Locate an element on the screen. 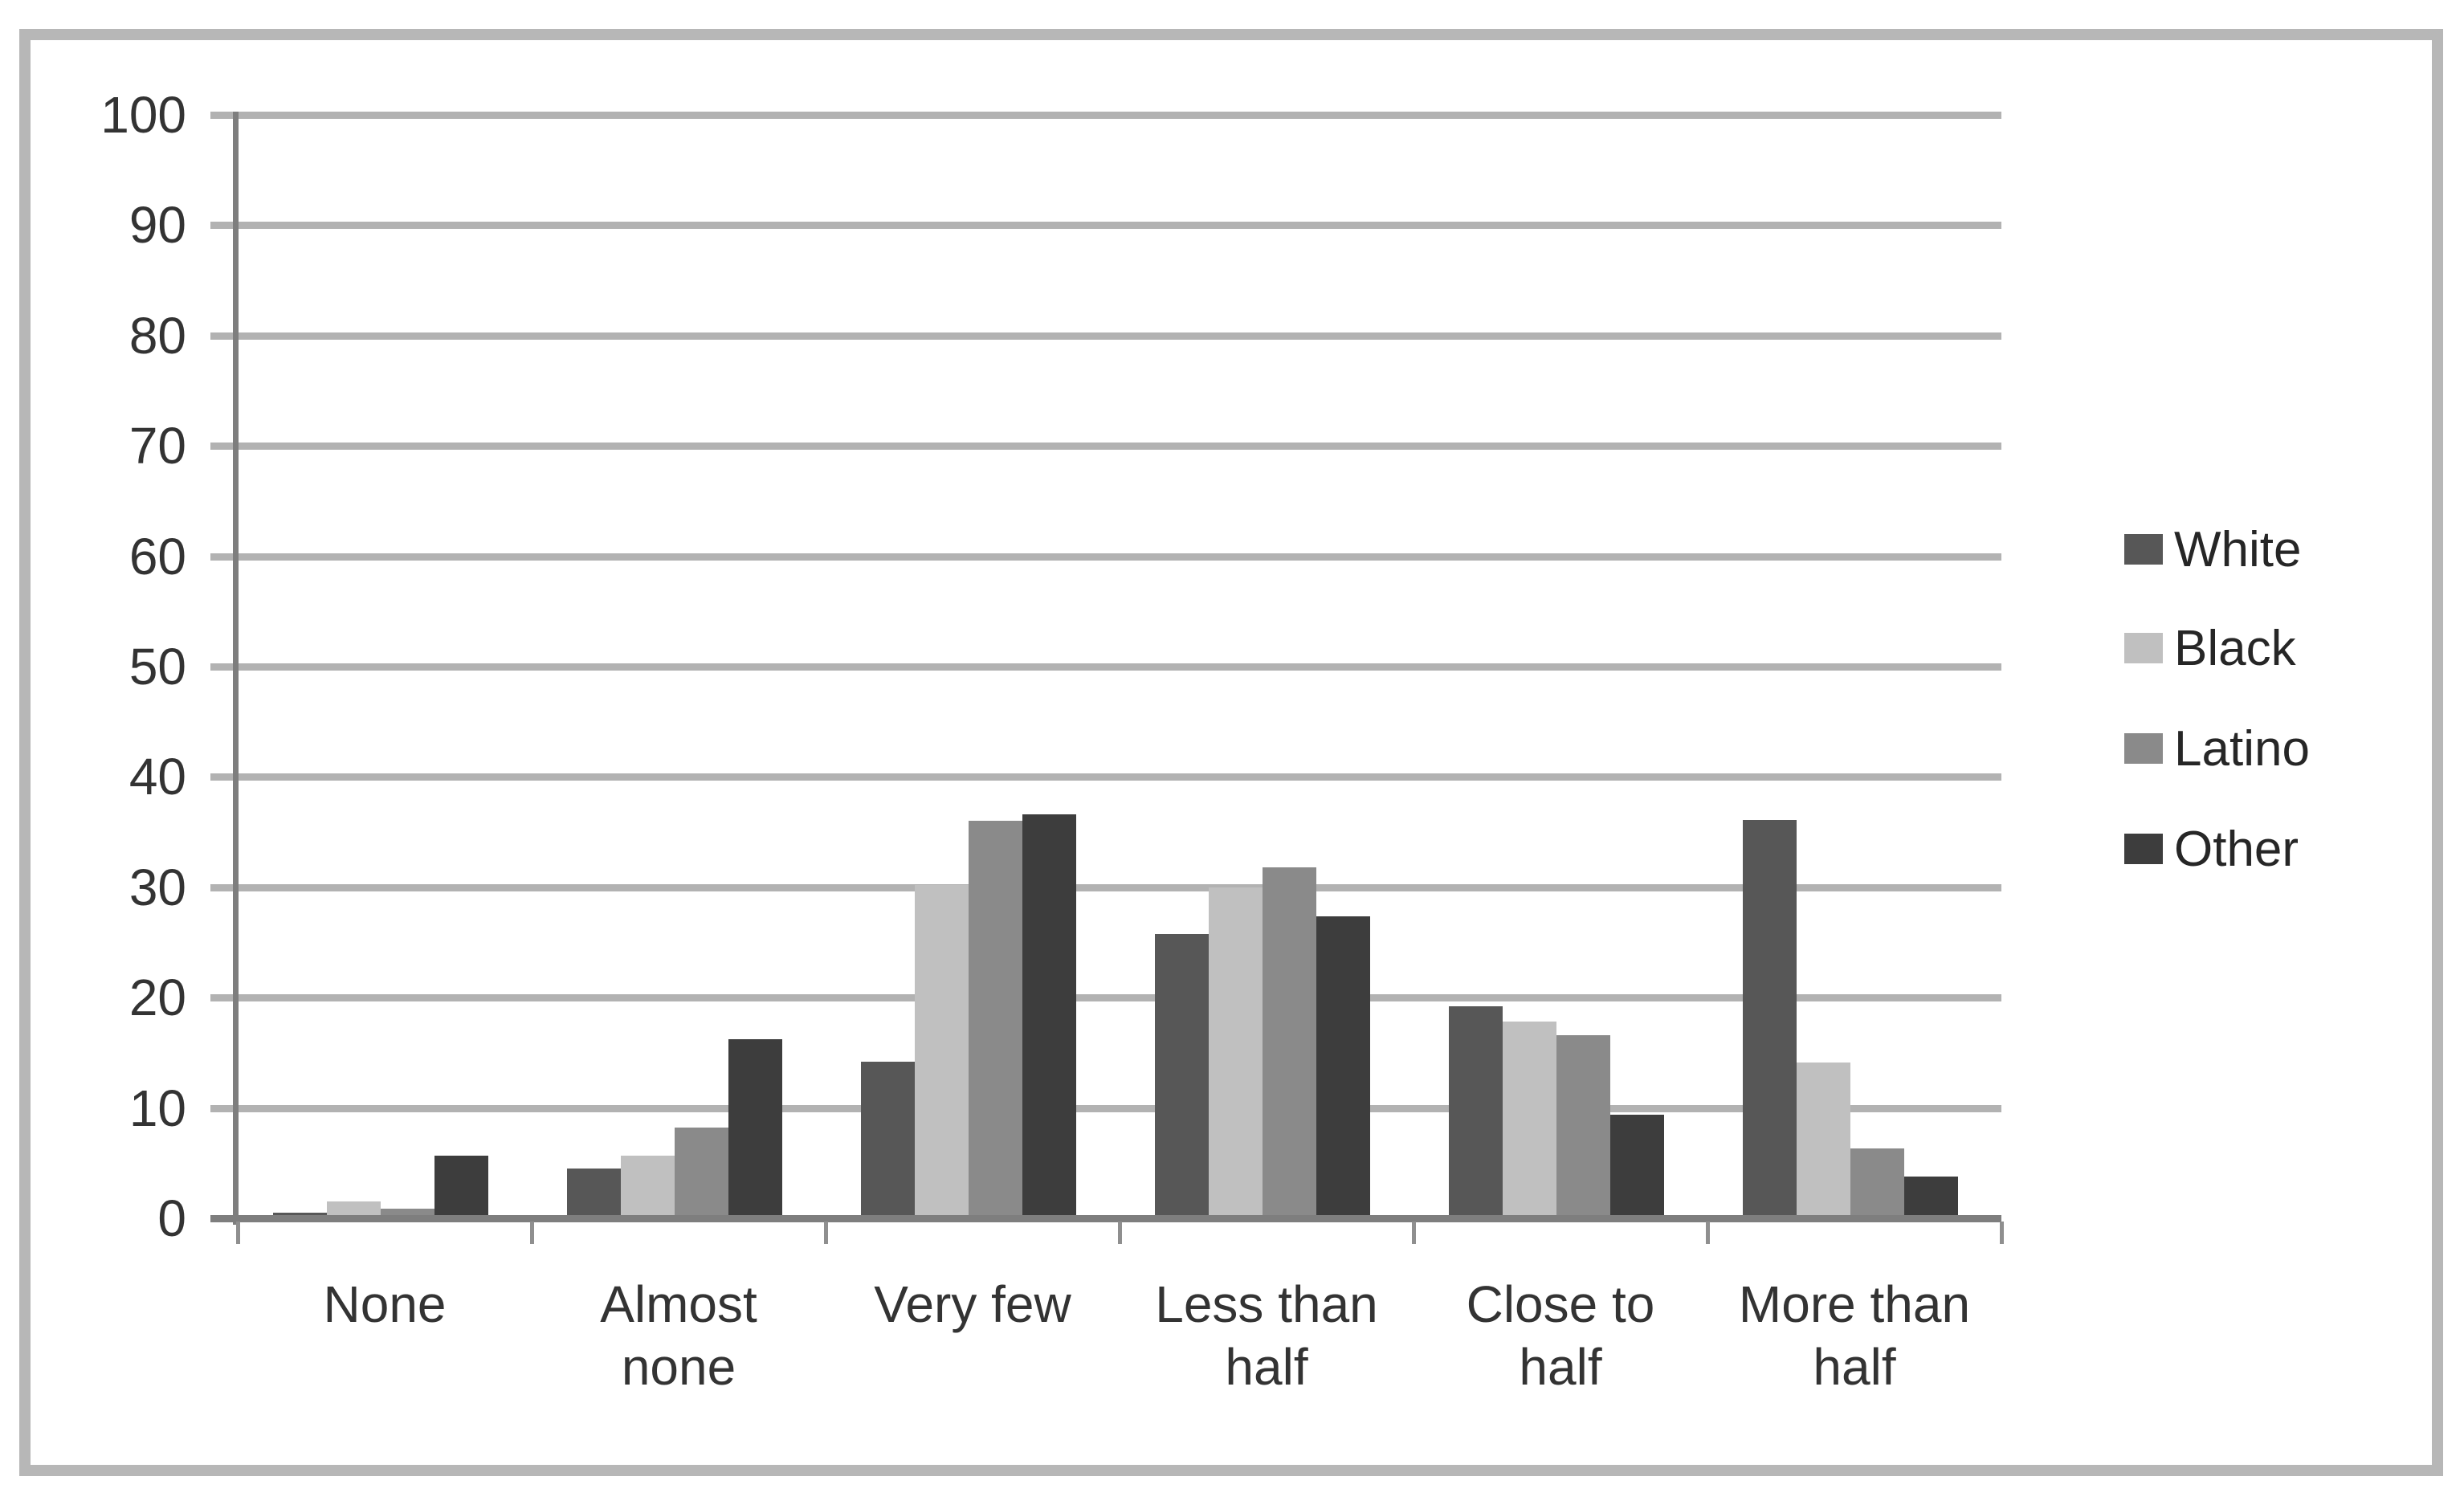 The width and height of the screenshot is (2464, 1501). legend-label-other: Other is located at coordinates (2236, 849).